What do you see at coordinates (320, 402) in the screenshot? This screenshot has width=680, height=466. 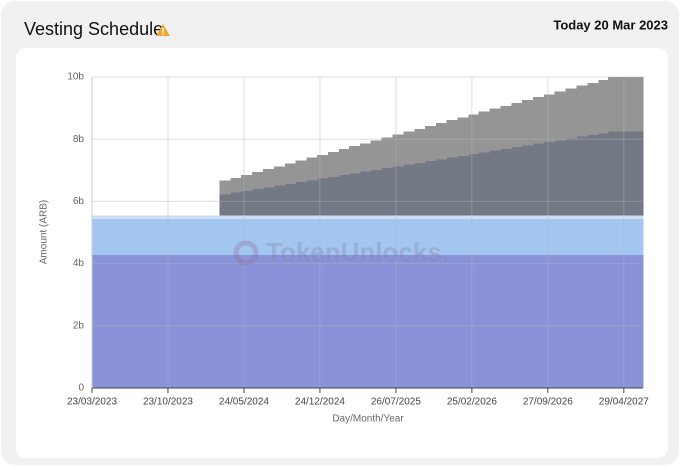 I see `x-tick-label: 24/12/2024` at bounding box center [320, 402].